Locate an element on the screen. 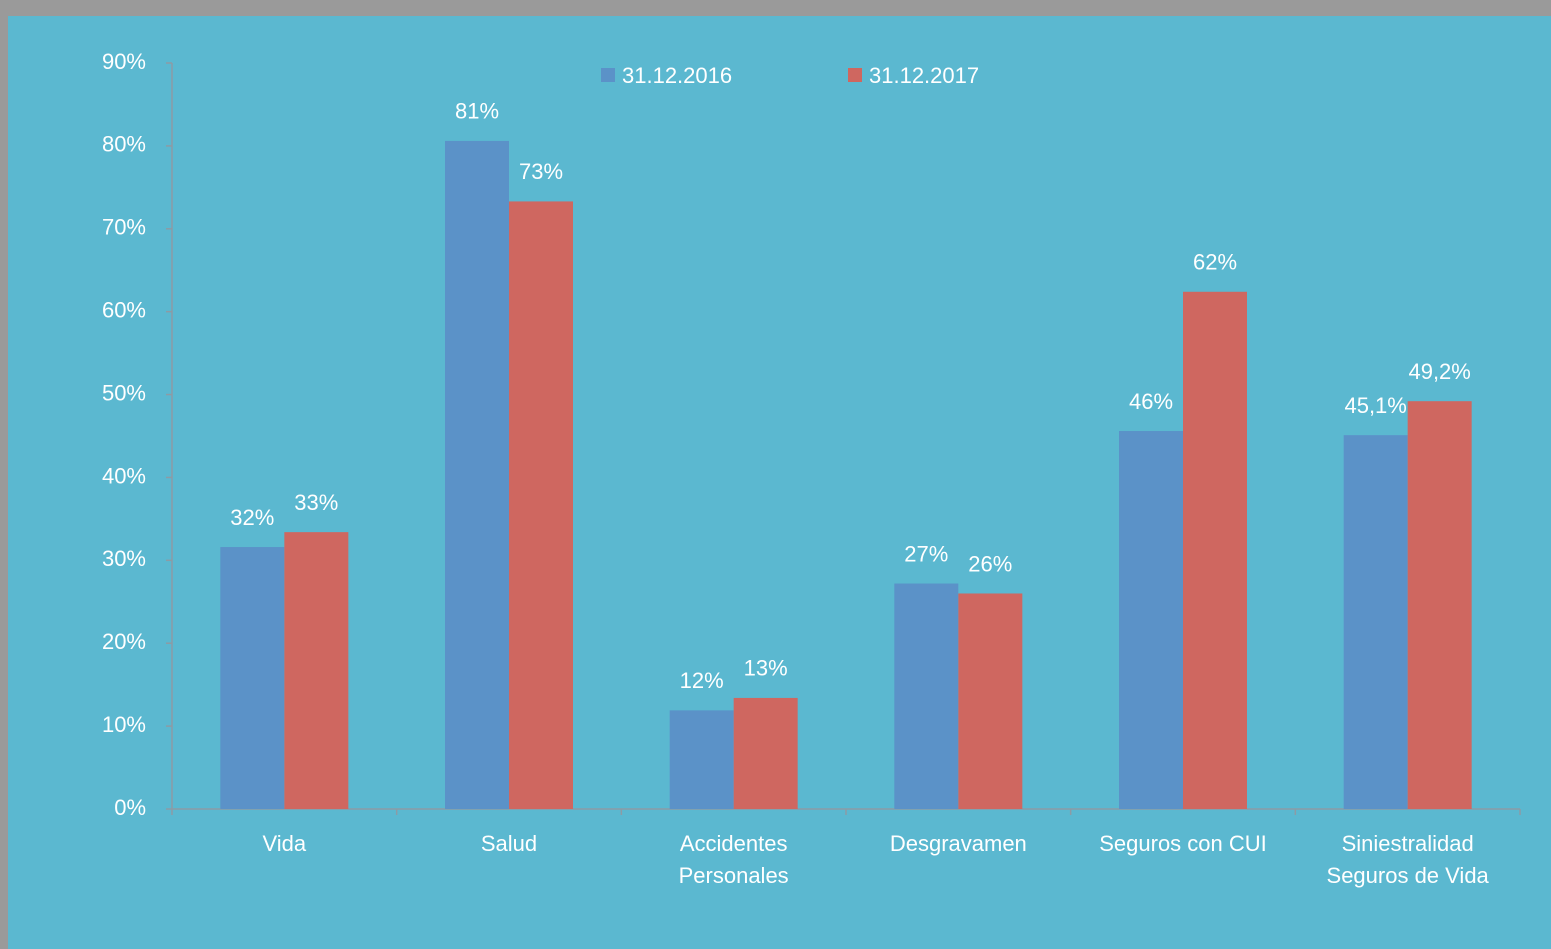 This screenshot has height=949, width=1551. y-tick-label: 30% is located at coordinates (124, 558).